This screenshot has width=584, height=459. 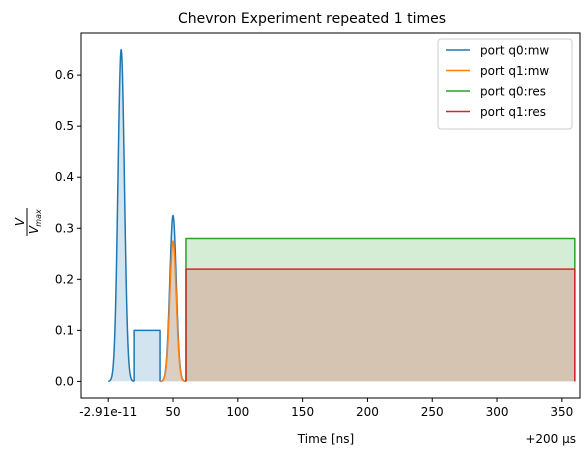 What do you see at coordinates (64, 126) in the screenshot?
I see `y-tick-label: 0.5` at bounding box center [64, 126].